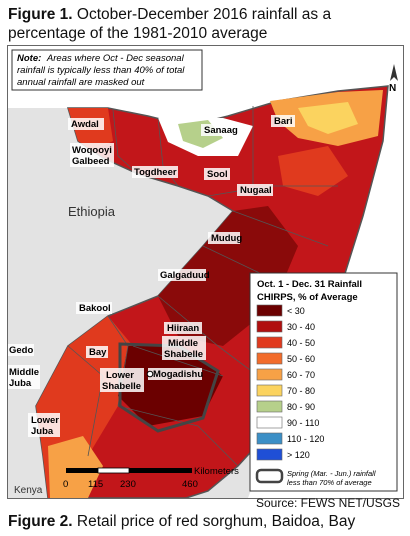 The width and height of the screenshot is (410, 536). I want to click on legend-swatch-spring, so click(269, 476).